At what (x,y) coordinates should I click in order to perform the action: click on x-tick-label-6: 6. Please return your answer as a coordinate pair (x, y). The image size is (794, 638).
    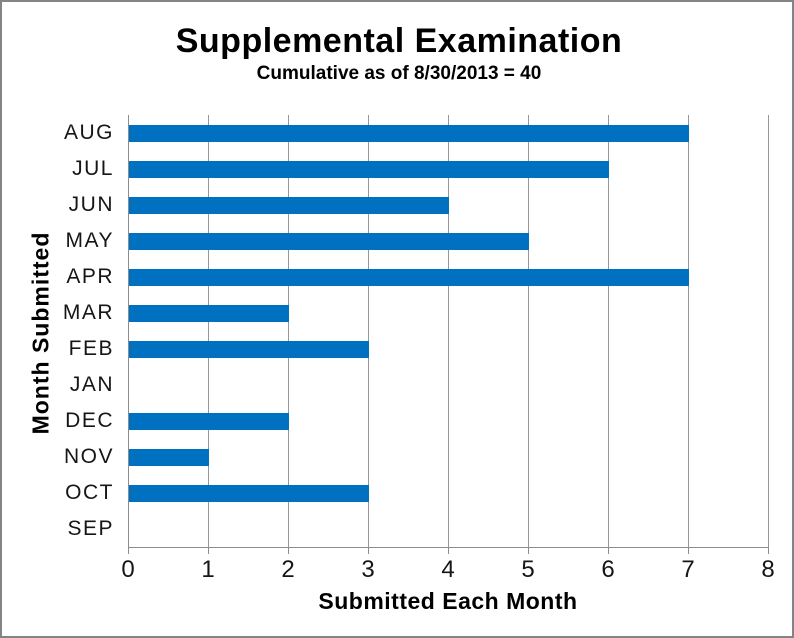
    Looking at the image, I should click on (608, 569).